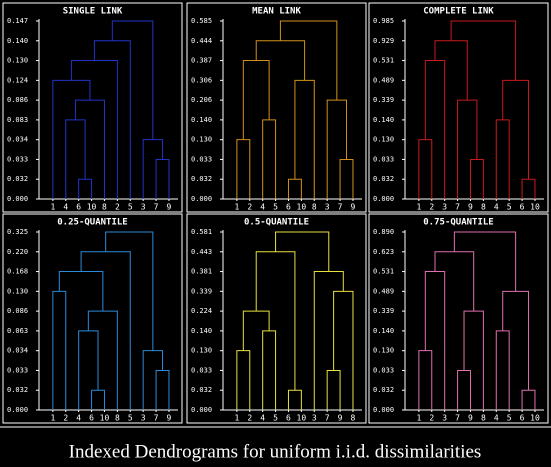 Image resolution: width=551 pixels, height=467 pixels. What do you see at coordinates (201, 41) in the screenshot?
I see `y-tick-label: 0.444` at bounding box center [201, 41].